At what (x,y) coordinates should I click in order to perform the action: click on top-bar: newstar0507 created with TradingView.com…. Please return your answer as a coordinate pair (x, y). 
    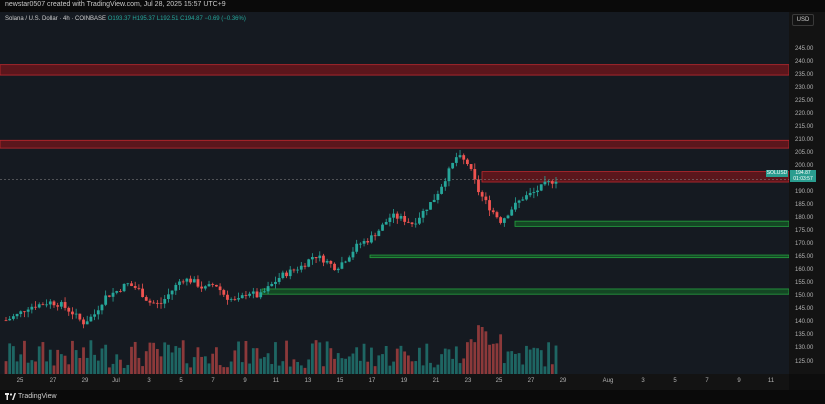
    Looking at the image, I should click on (412, 6).